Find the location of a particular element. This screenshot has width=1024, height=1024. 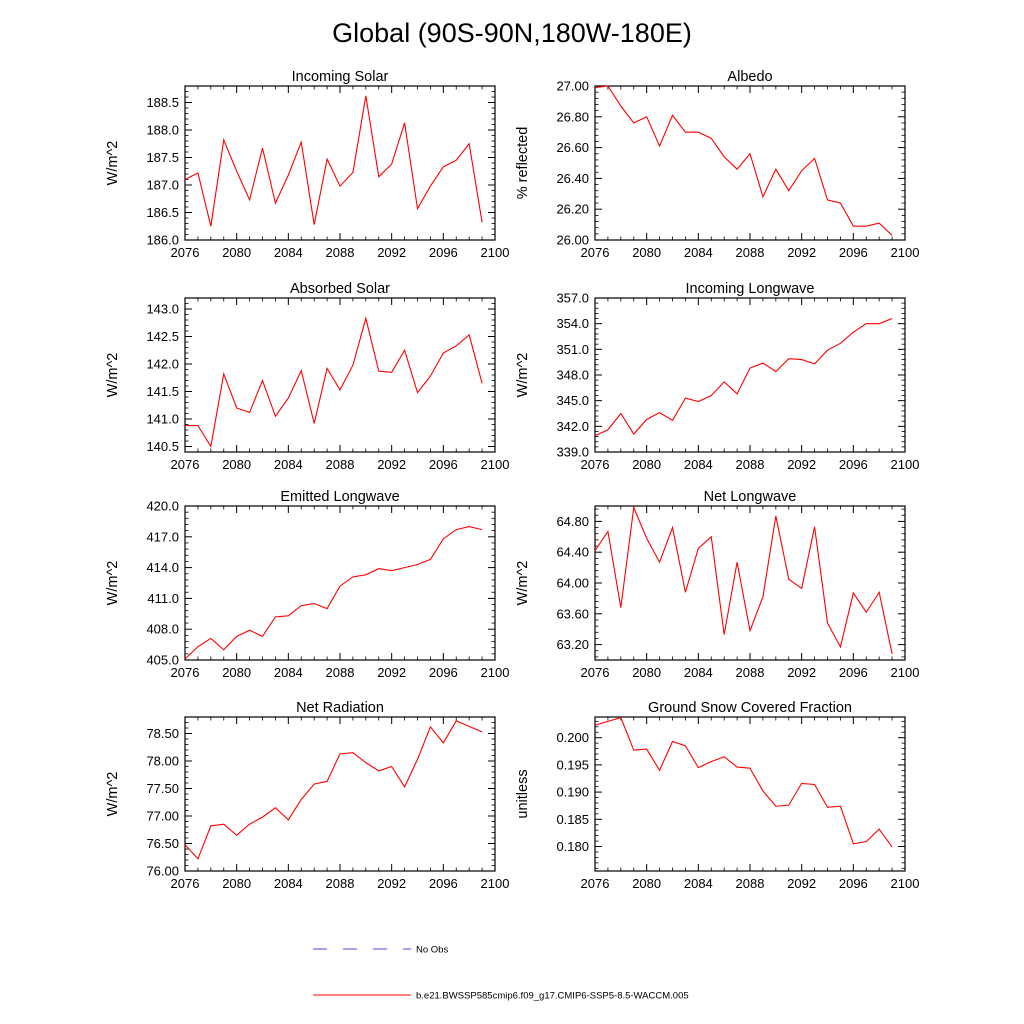

y-tick-label: 27.00 is located at coordinates (572, 86).